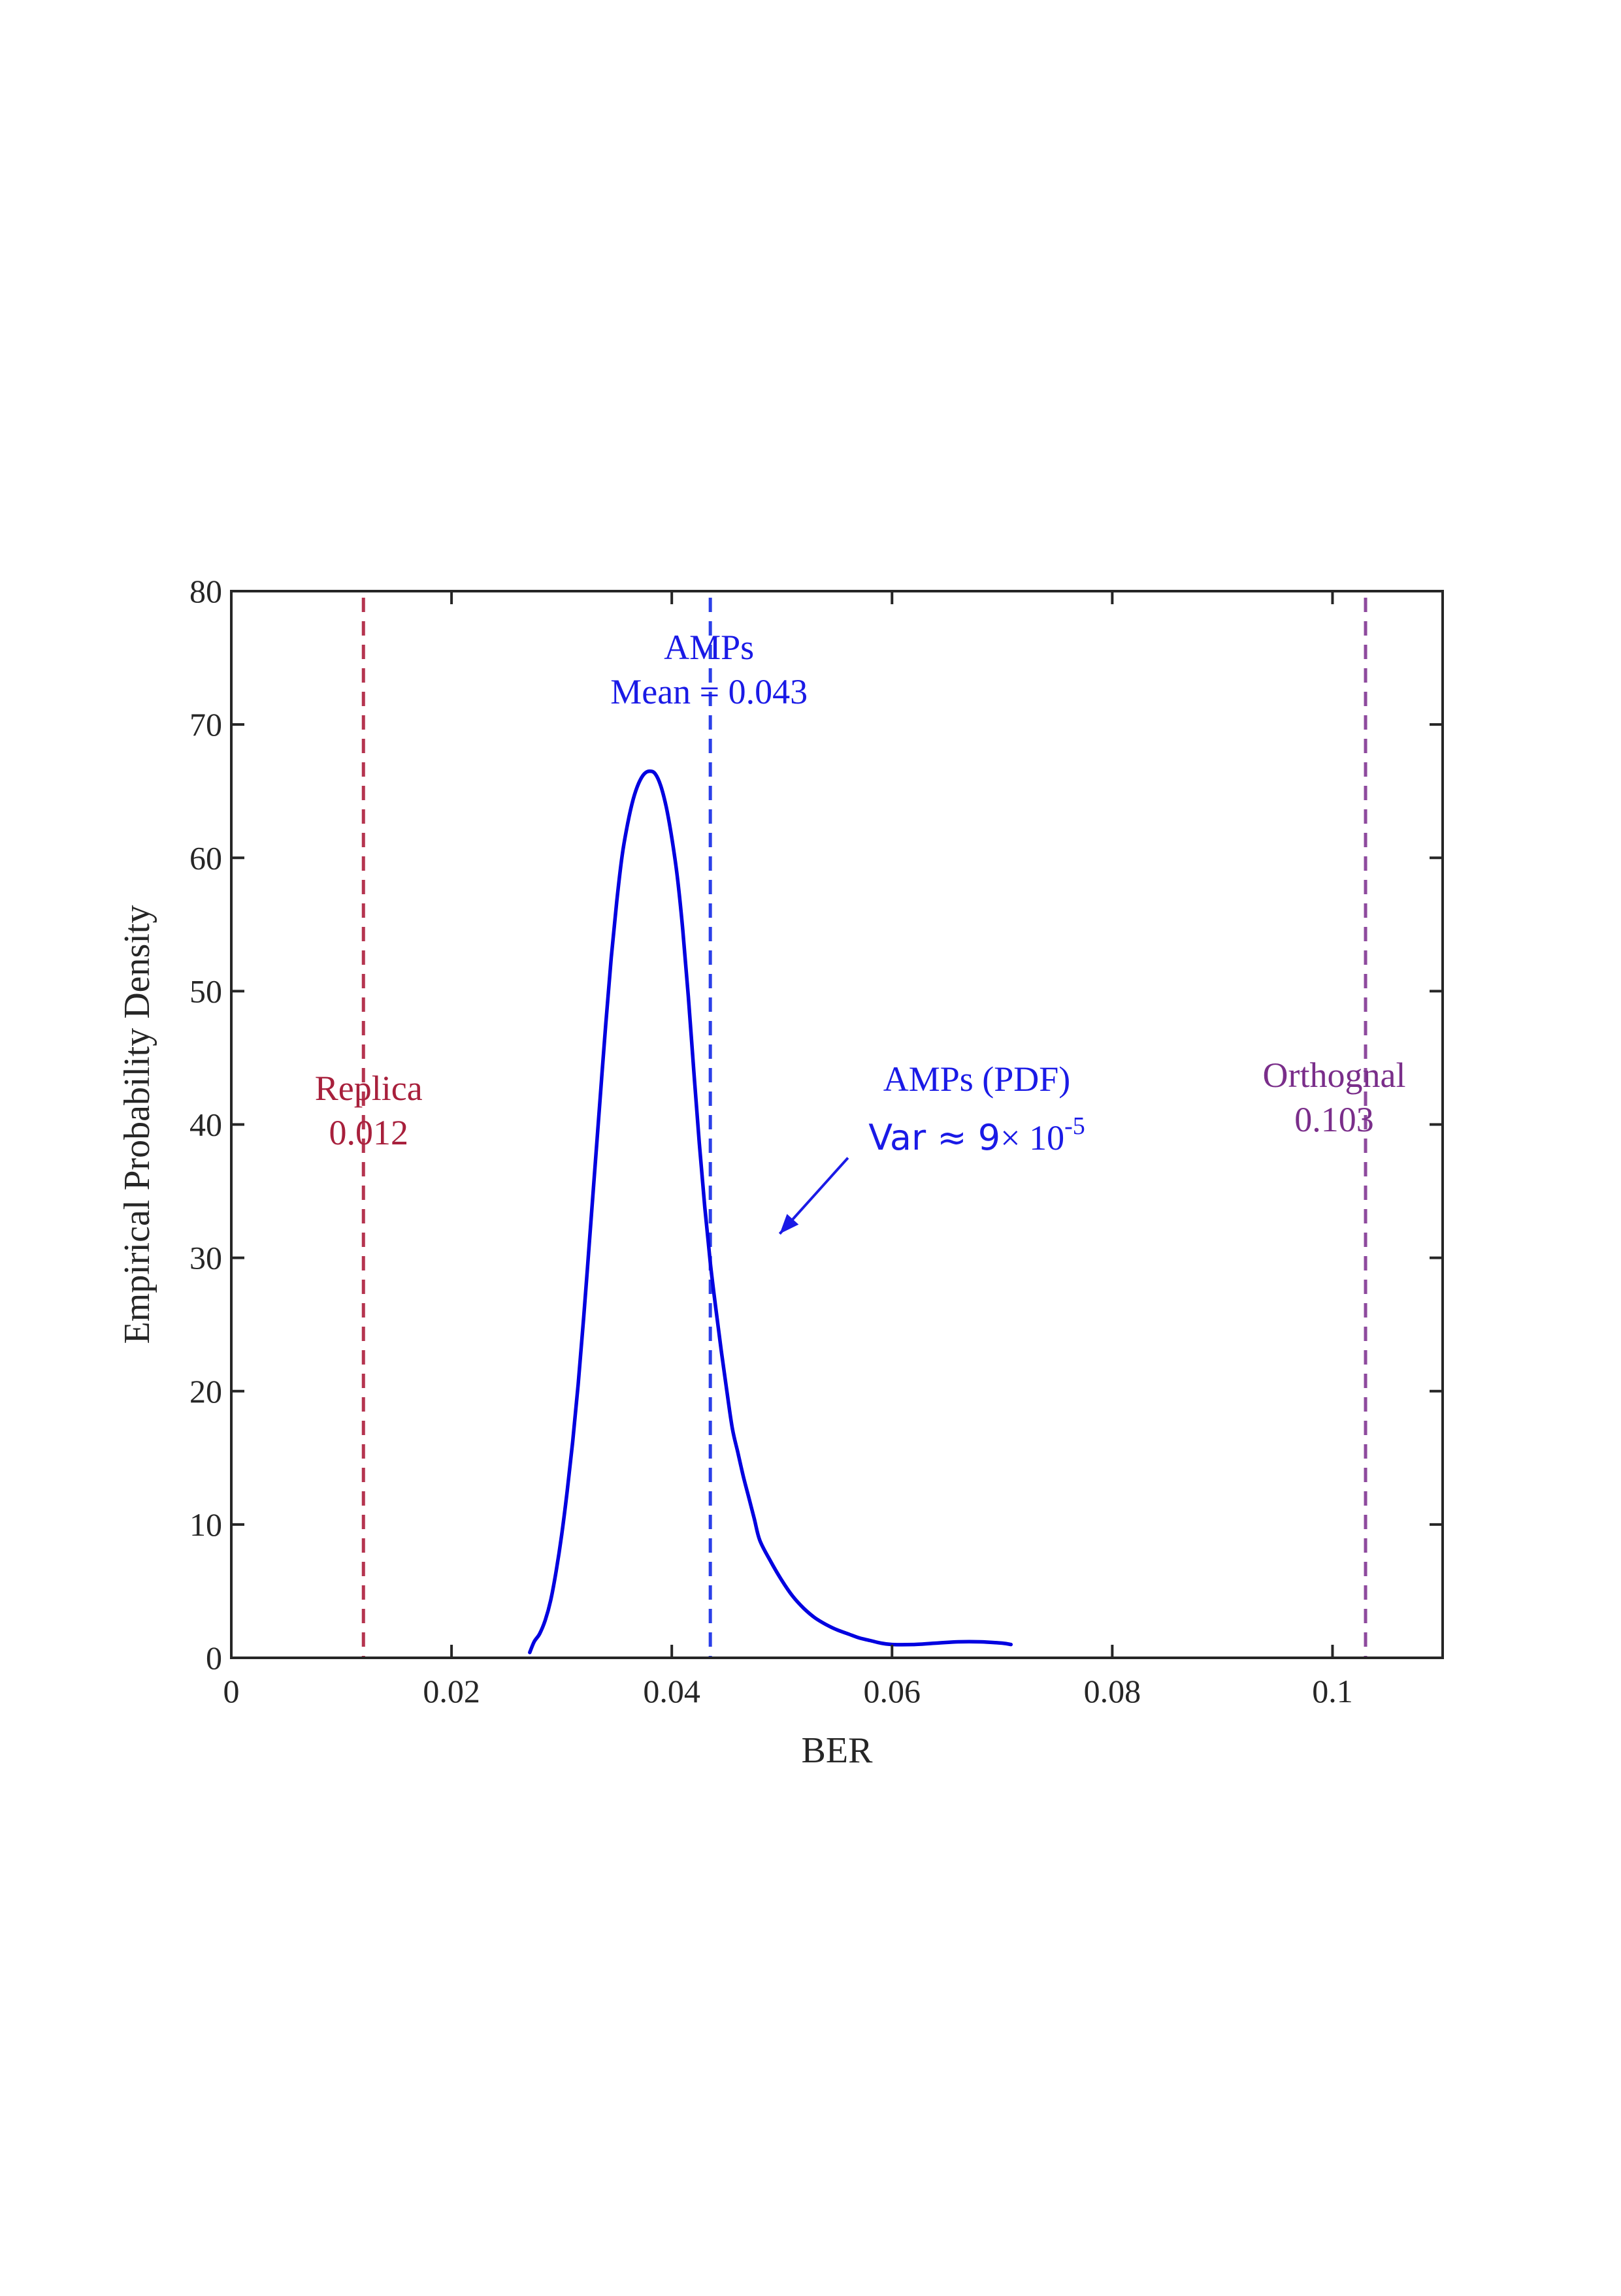 The width and height of the screenshot is (1621, 2296). What do you see at coordinates (1334, 1075) in the screenshot?
I see `orthognal-label: Orthognal` at bounding box center [1334, 1075].